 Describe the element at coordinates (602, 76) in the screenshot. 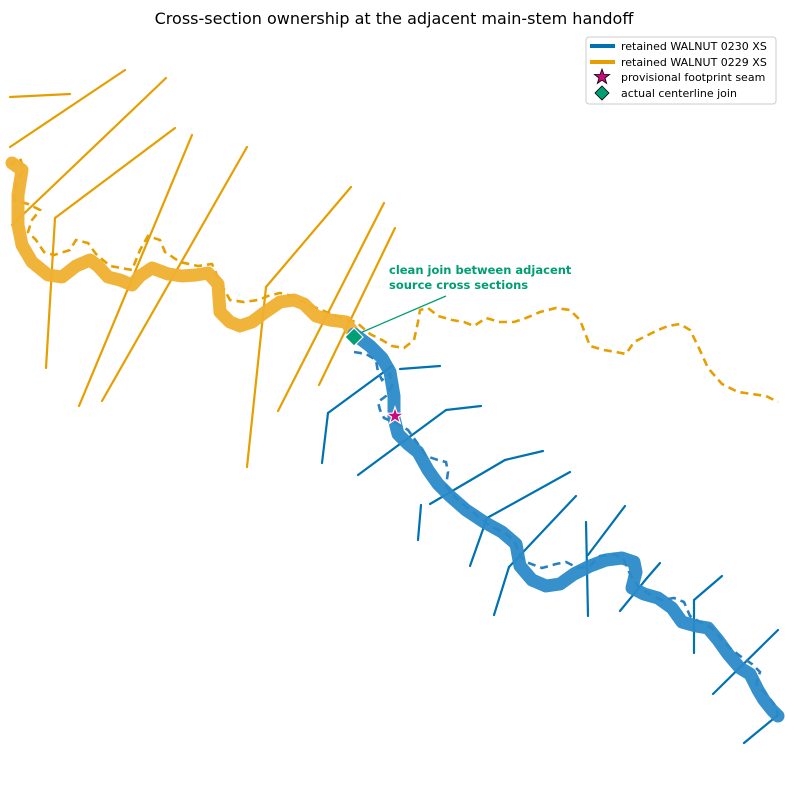

I see `legend-swatch-seam-star-icon` at that location.